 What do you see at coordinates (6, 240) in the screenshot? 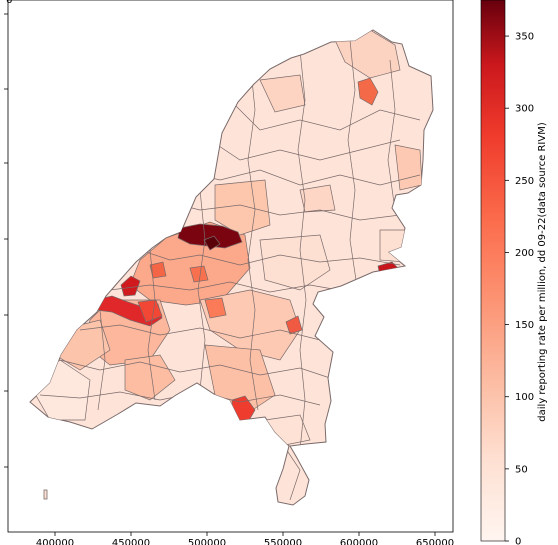
I see `y-axis` at bounding box center [6, 240].